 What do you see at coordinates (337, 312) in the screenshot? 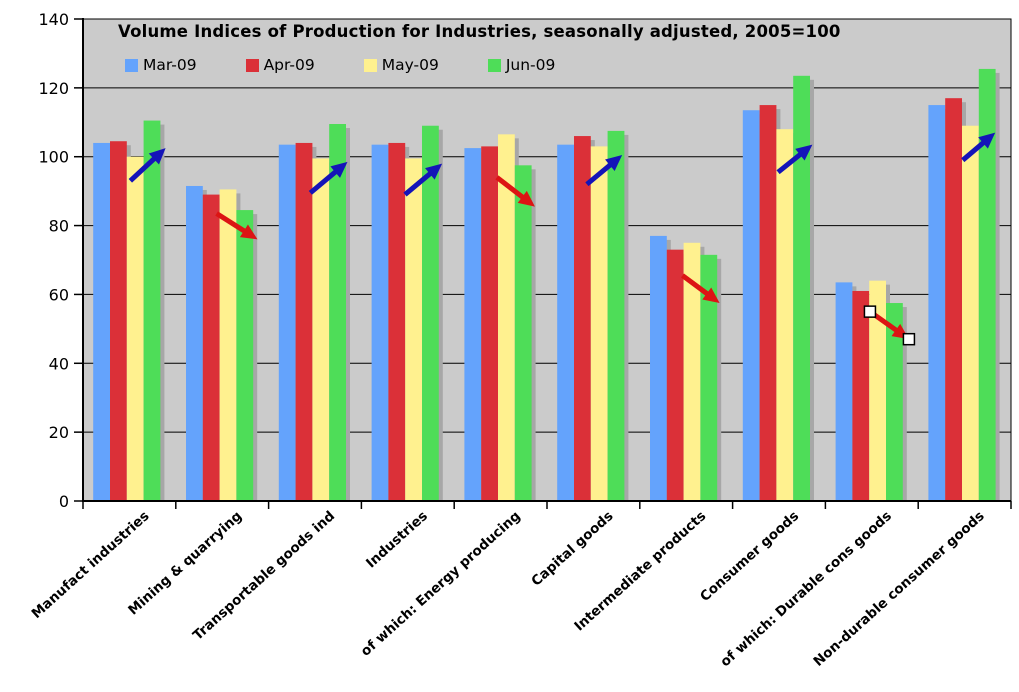
I see `bar-jun-09-cat3` at bounding box center [337, 312].